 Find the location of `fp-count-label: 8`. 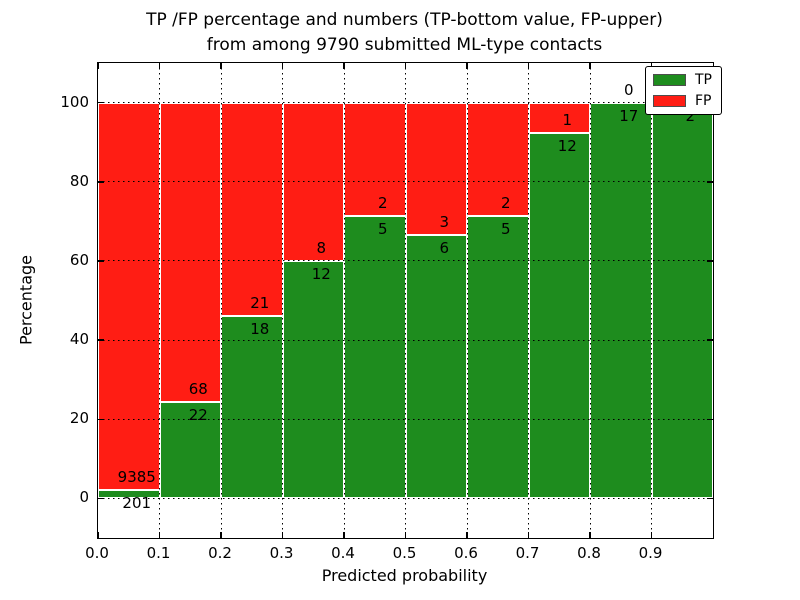

fp-count-label: 8 is located at coordinates (321, 247).